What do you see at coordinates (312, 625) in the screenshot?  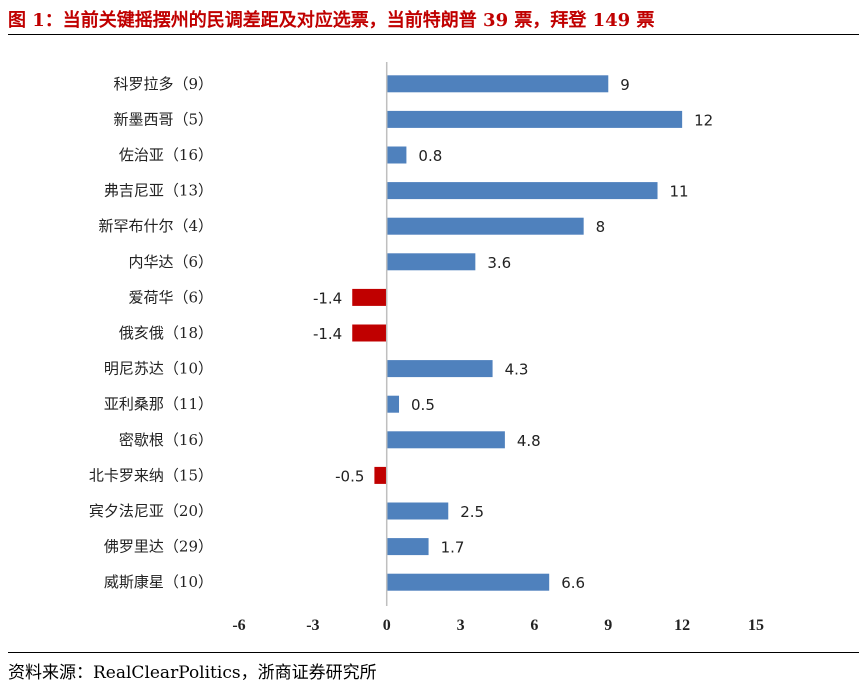 I see `x-tick-label: -3` at bounding box center [312, 625].